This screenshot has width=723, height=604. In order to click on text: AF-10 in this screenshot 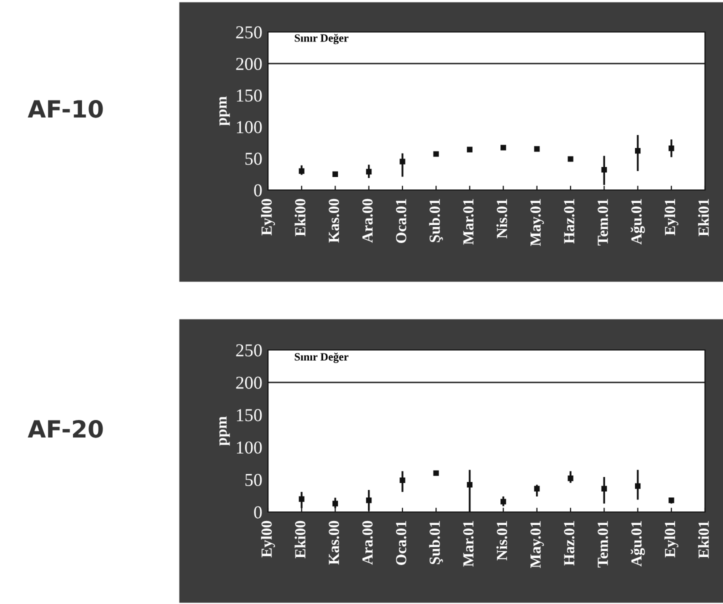, I will do `click(65, 109)`.